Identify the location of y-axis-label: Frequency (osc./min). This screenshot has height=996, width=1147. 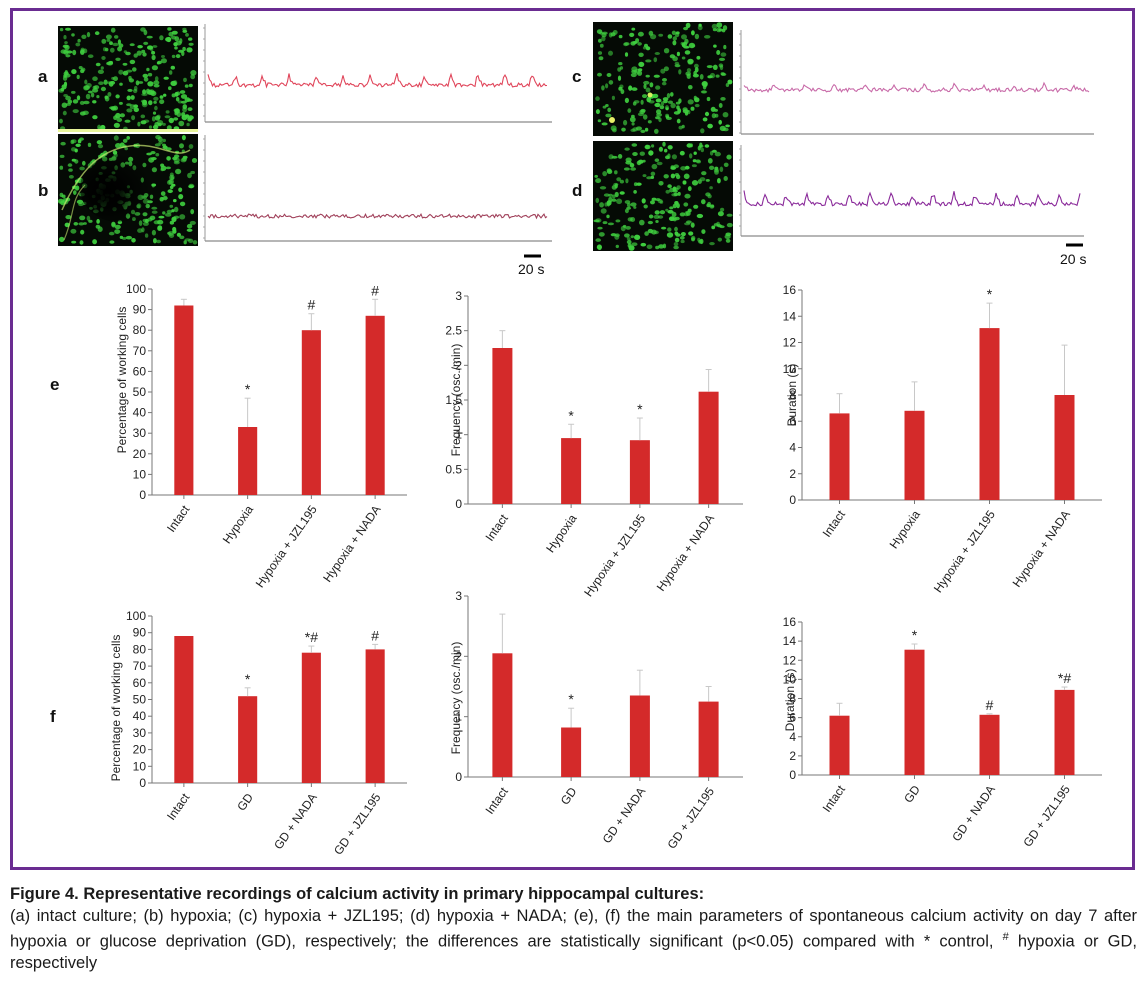
(456, 698).